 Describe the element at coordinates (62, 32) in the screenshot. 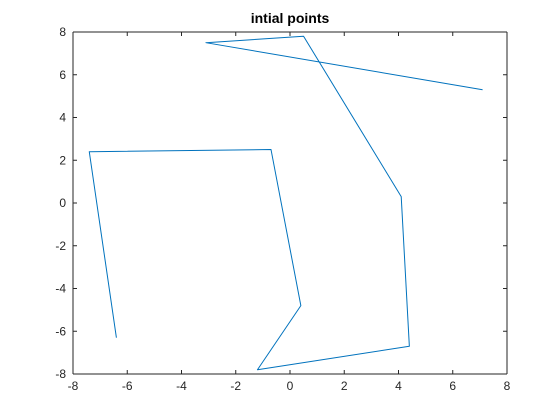

I see `y-tick-label: 8` at that location.